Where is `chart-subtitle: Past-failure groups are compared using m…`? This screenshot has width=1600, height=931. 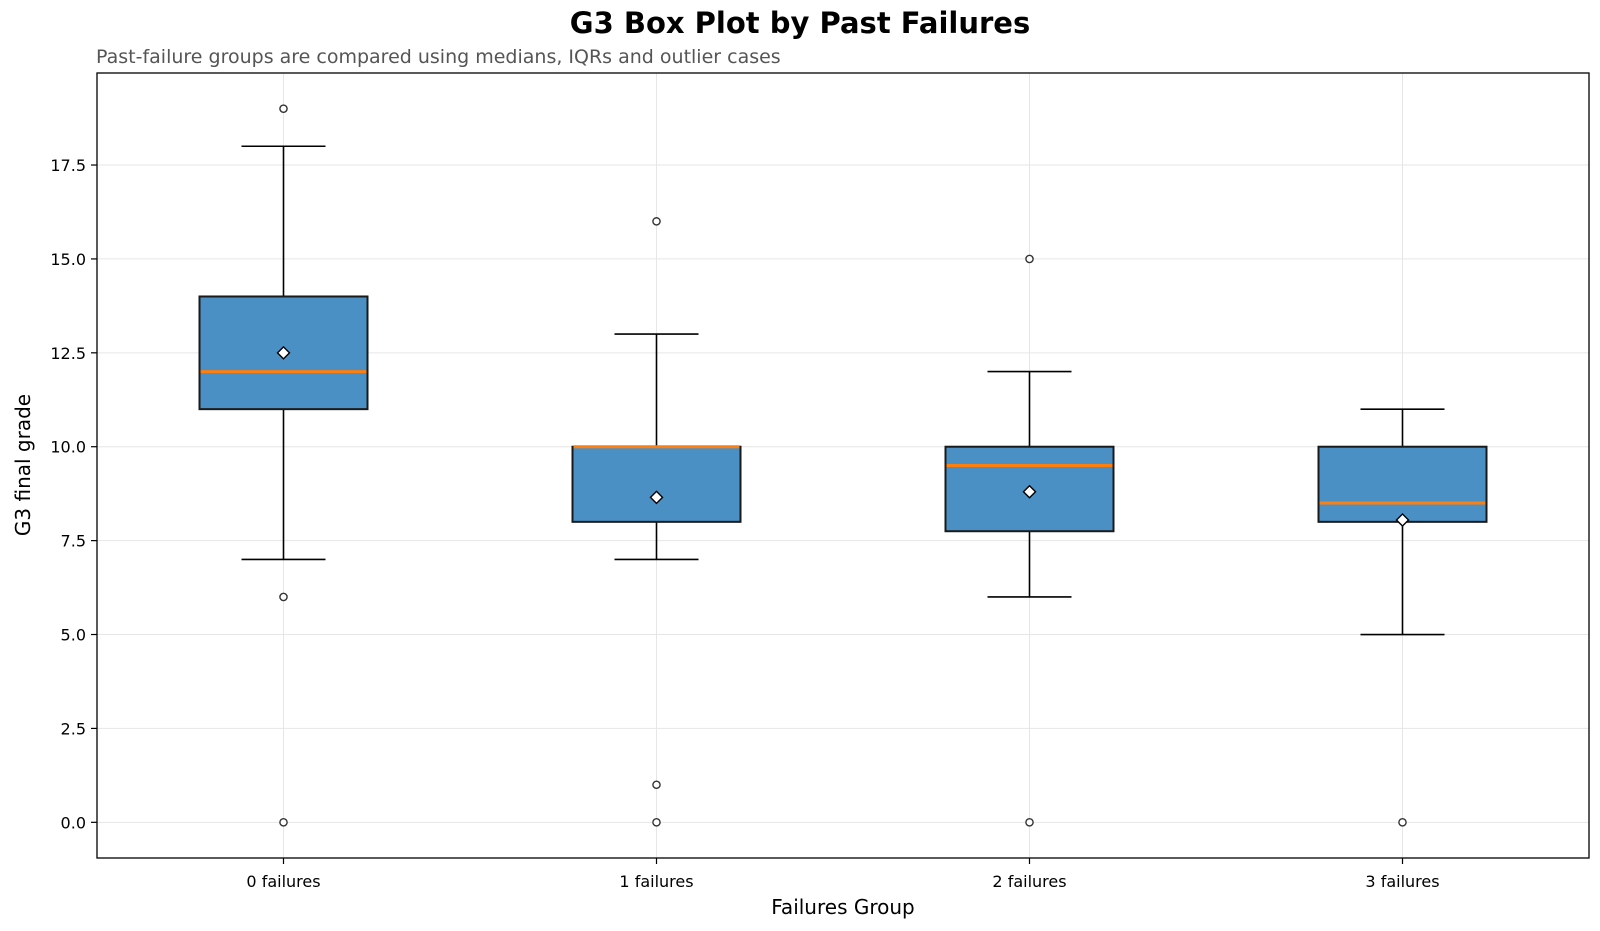 chart-subtitle: Past-failure groups are compared using m… is located at coordinates (438, 57).